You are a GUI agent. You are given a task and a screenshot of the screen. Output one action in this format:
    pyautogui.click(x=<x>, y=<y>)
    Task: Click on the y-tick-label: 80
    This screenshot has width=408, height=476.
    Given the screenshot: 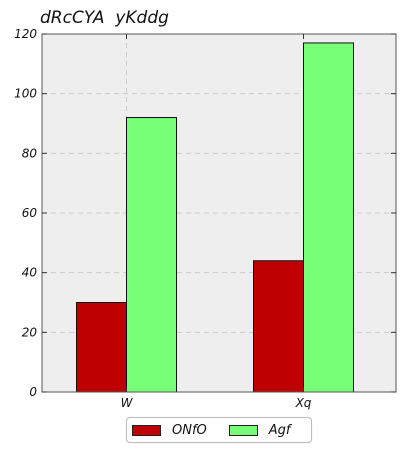 What is the action you would take?
    pyautogui.click(x=30, y=153)
    